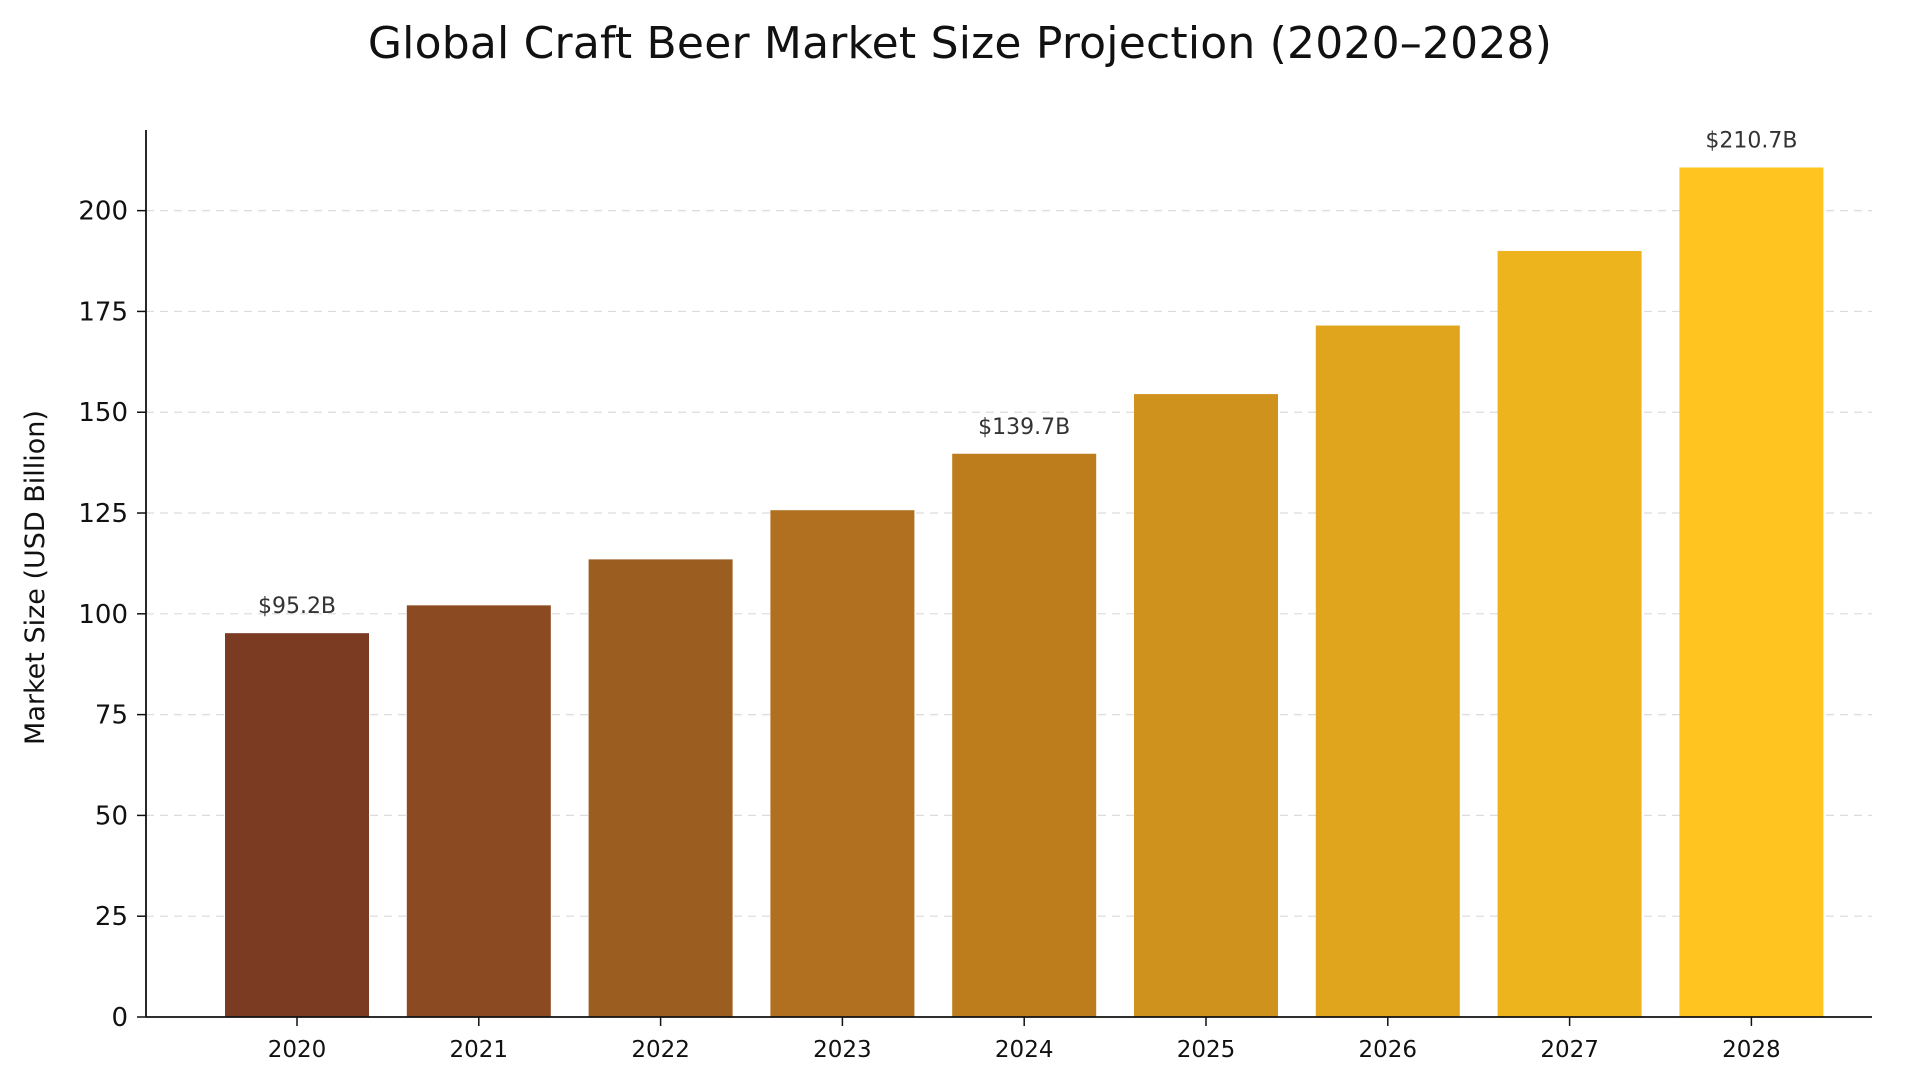 Image resolution: width=1920 pixels, height=1080 pixels. What do you see at coordinates (1569, 634) in the screenshot?
I see `bar-2027` at bounding box center [1569, 634].